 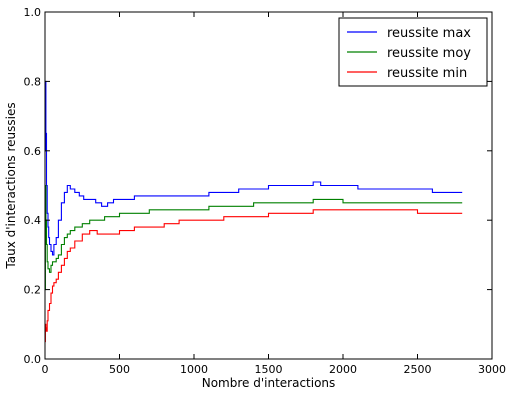 What do you see at coordinates (492, 369) in the screenshot?
I see `x-tick-label: 3000` at bounding box center [492, 369].